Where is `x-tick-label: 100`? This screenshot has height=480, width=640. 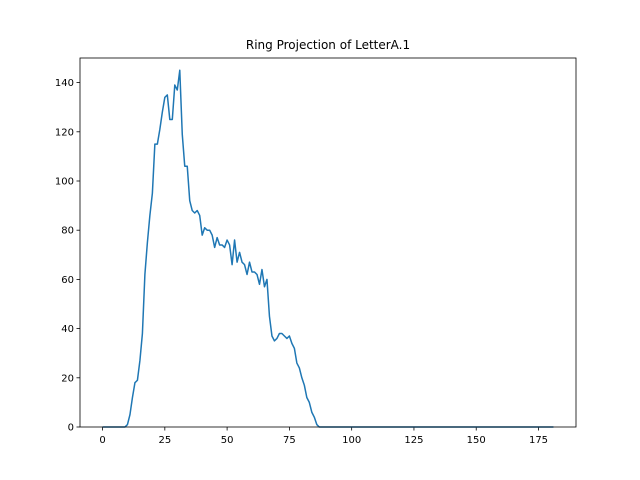 x-tick-label: 100 is located at coordinates (351, 440).